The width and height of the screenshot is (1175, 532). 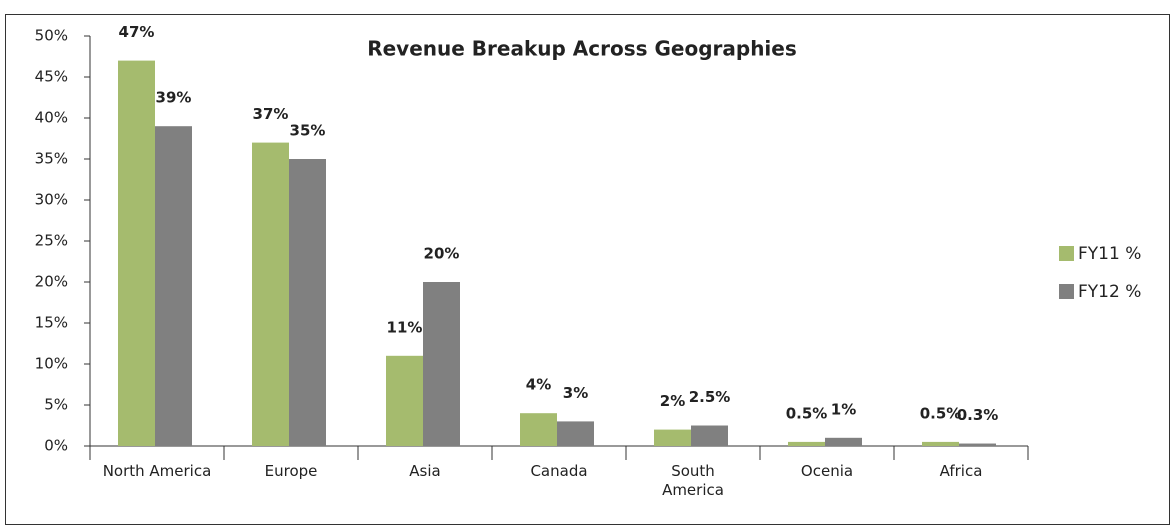 What do you see at coordinates (308, 131) in the screenshot?
I see `data-label: 35%` at bounding box center [308, 131].